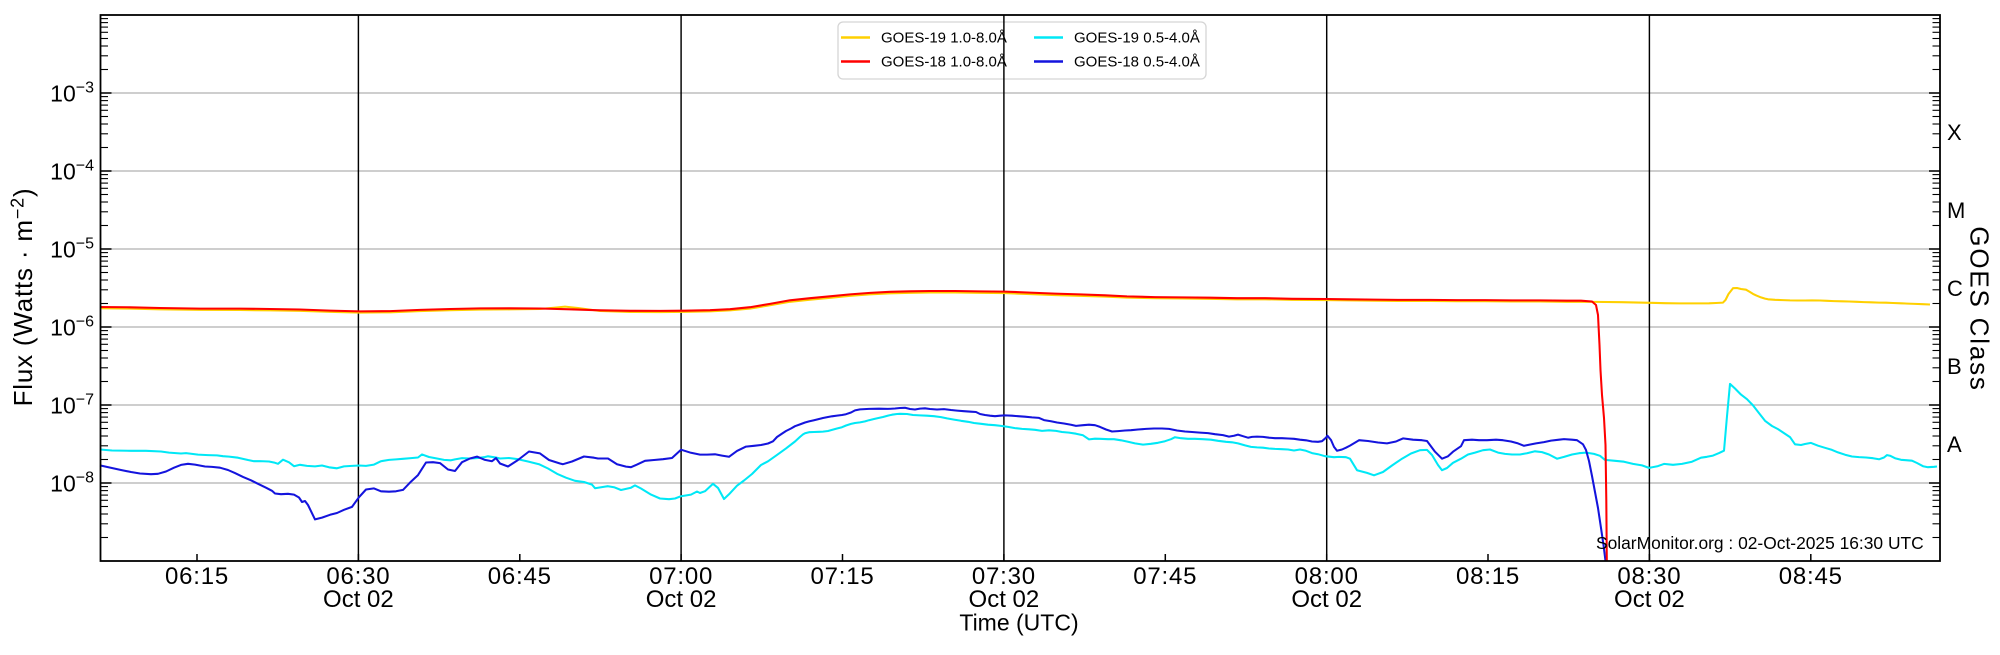 The width and height of the screenshot is (2000, 655). I want to click on svg-text: GOES-18 1.0-8.0Å, so click(944, 62).